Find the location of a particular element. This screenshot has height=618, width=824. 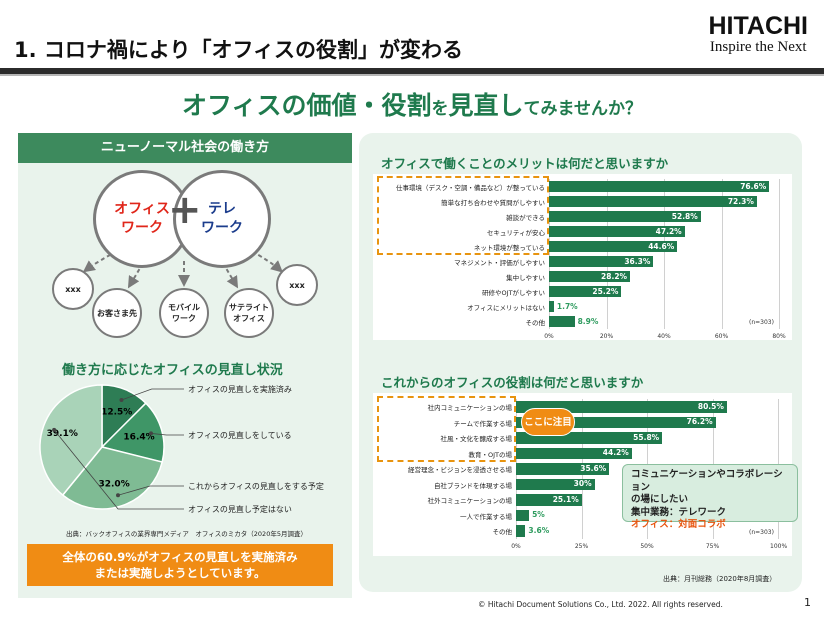

chart-source: 出典：月刊総務（2020年8月調査） is located at coordinates (720, 579).